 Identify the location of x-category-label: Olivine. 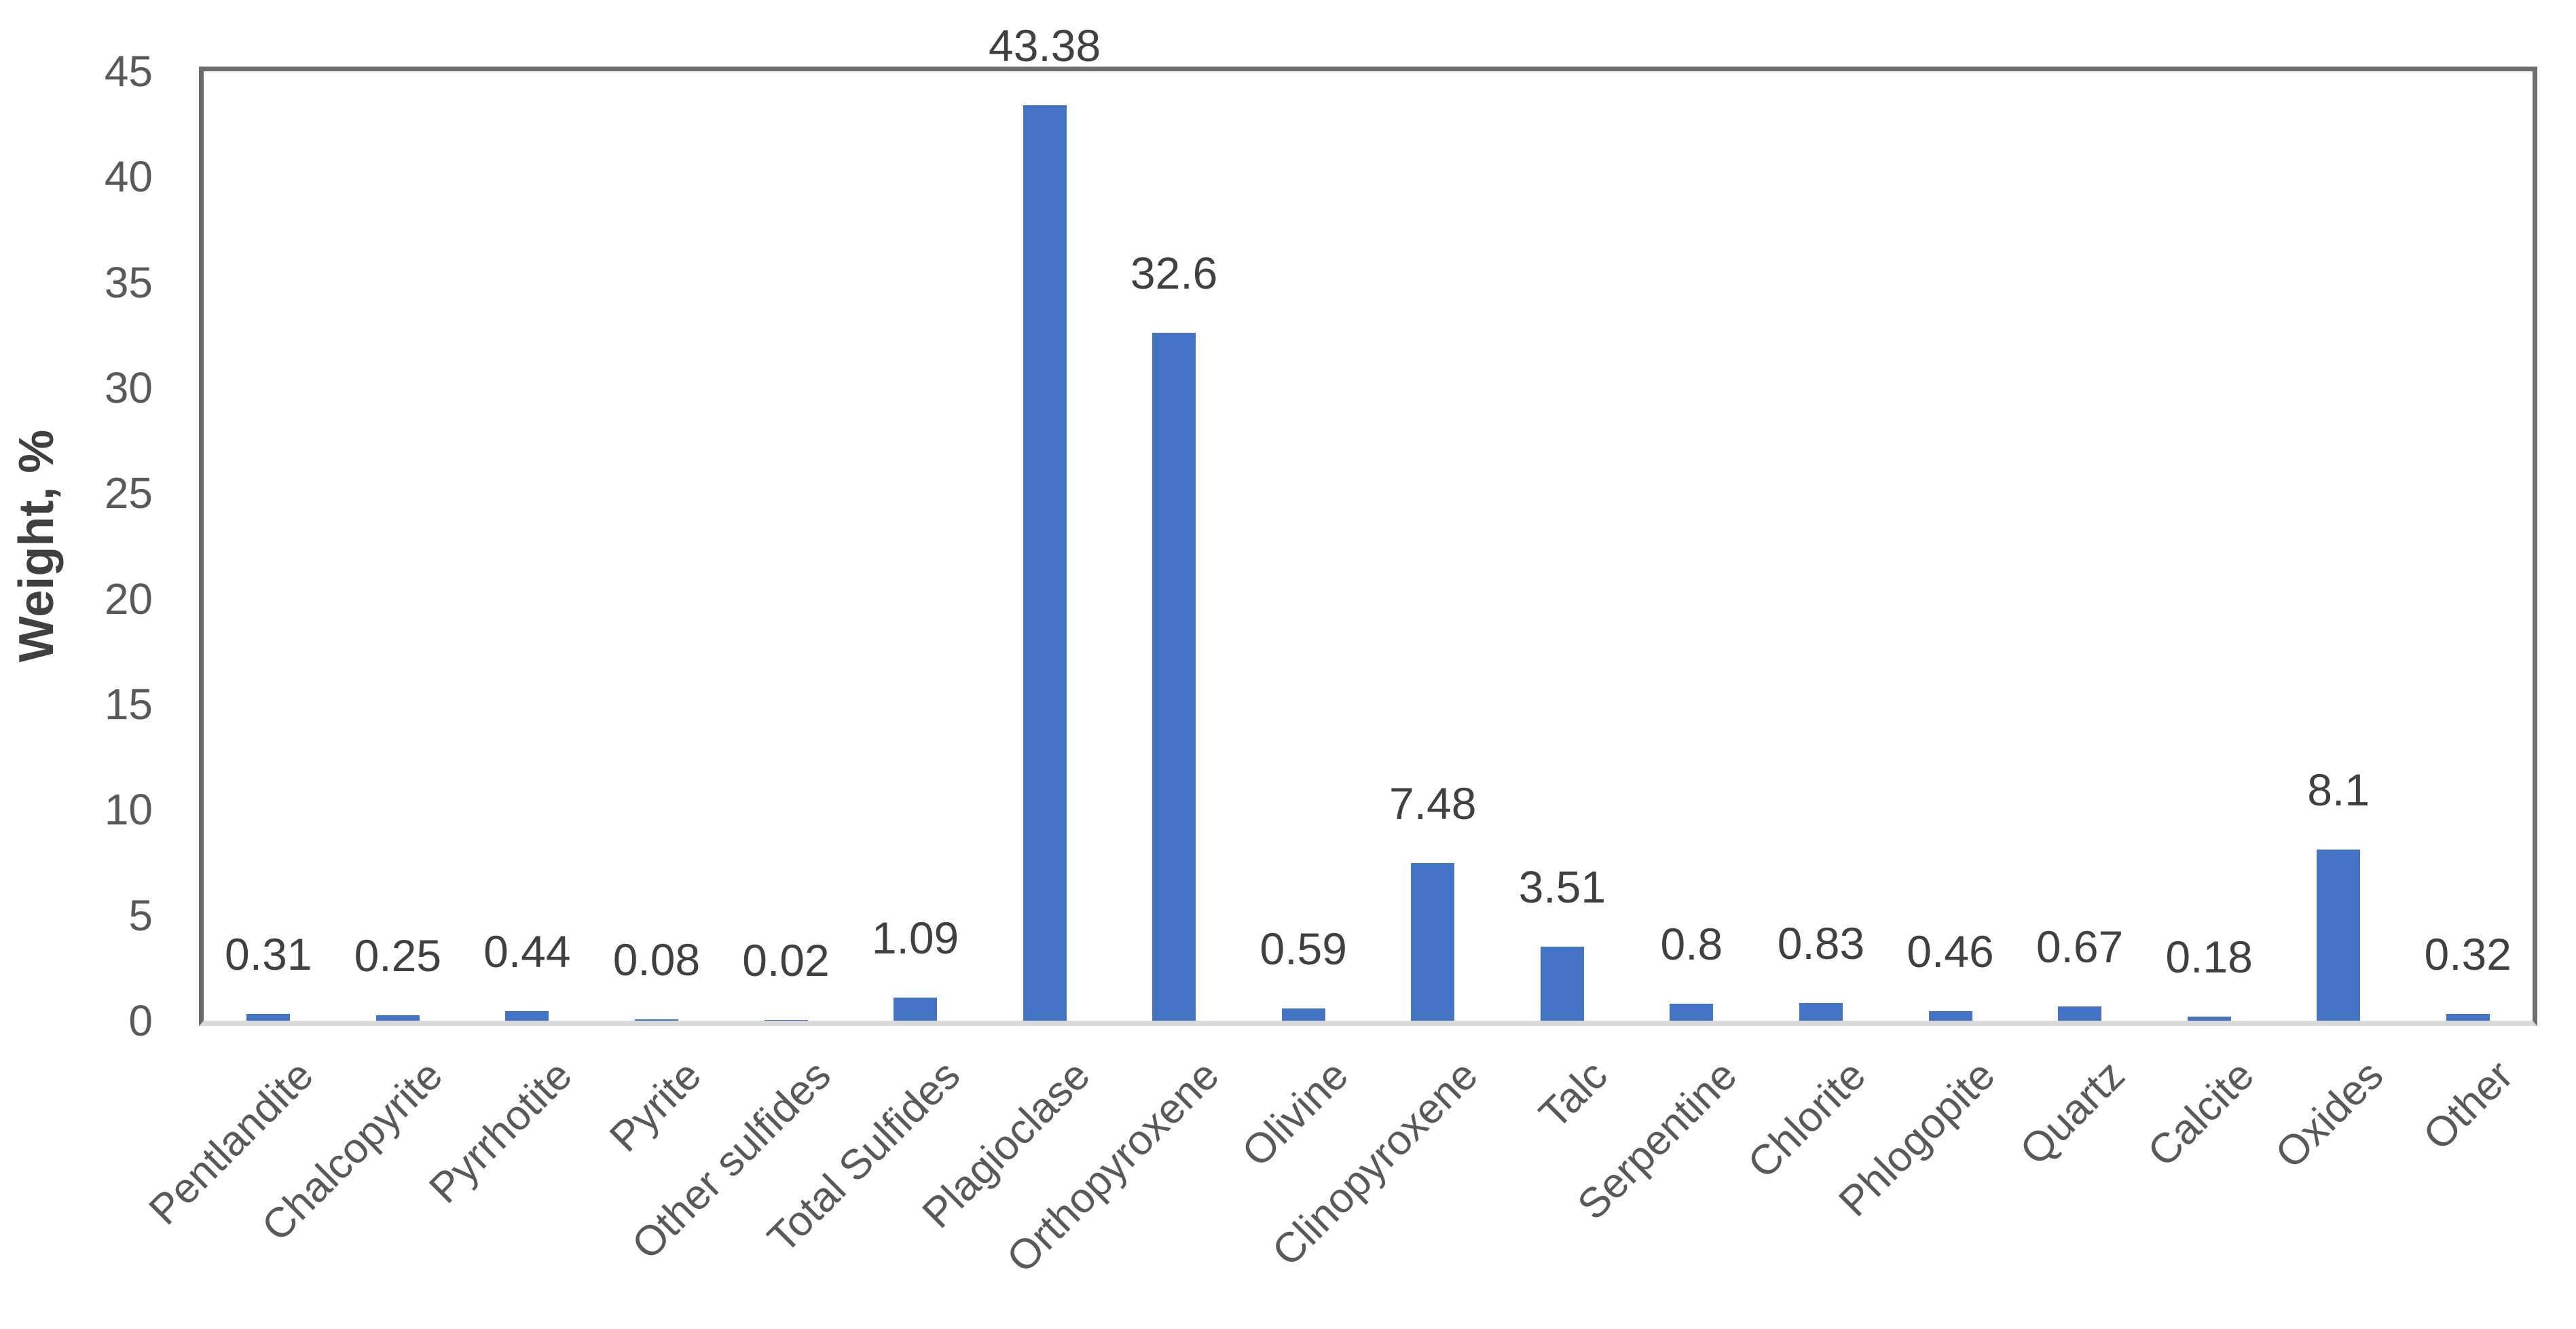
(1295, 1113).